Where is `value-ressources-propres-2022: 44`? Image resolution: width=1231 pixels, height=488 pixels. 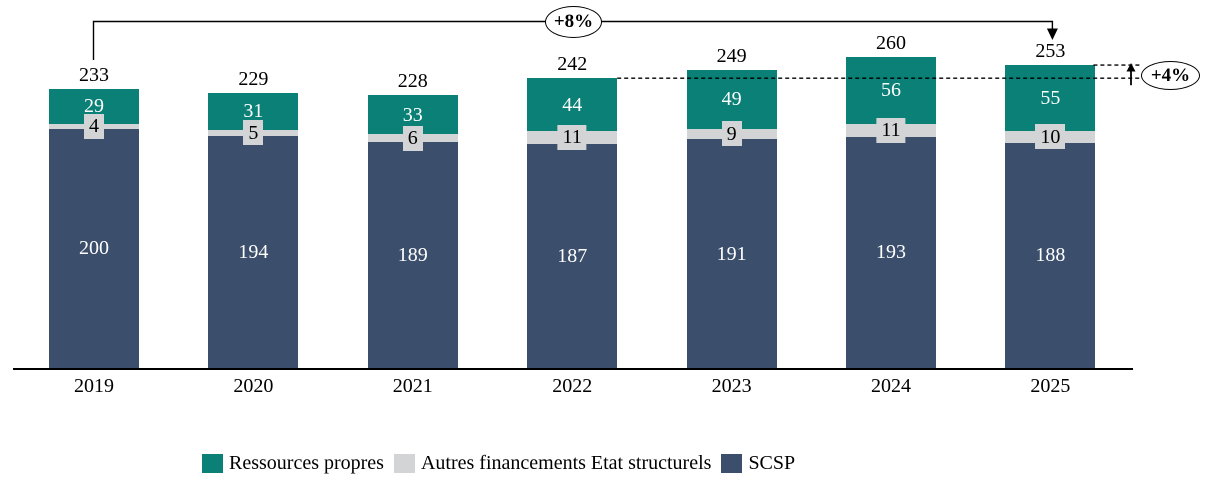 value-ressources-propres-2022: 44 is located at coordinates (572, 104).